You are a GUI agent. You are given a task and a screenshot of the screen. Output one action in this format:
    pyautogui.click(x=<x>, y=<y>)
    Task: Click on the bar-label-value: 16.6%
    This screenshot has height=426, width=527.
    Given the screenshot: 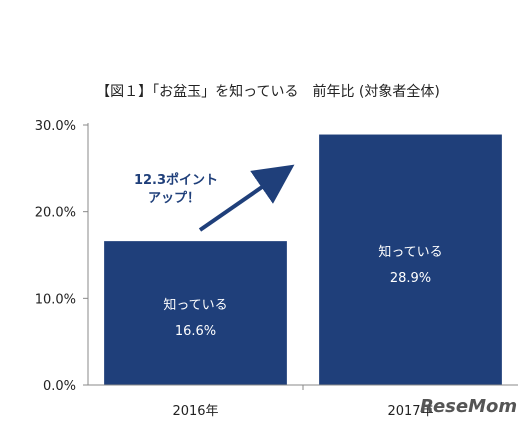 What is the action you would take?
    pyautogui.click(x=195, y=331)
    